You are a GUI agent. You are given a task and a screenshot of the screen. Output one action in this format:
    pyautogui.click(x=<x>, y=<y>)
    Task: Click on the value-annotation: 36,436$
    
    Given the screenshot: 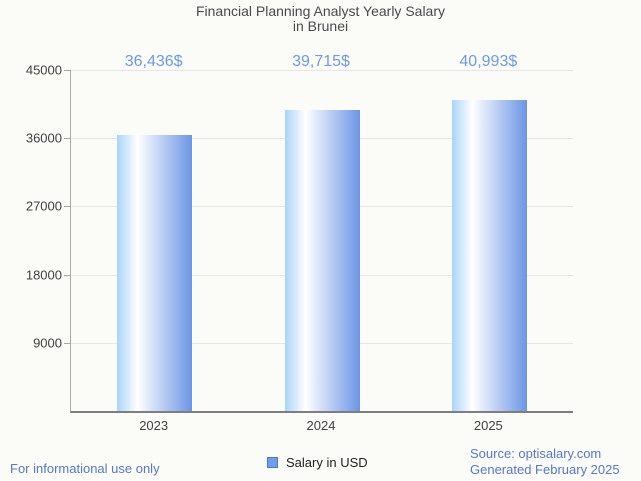 What is the action you would take?
    pyautogui.click(x=153, y=61)
    